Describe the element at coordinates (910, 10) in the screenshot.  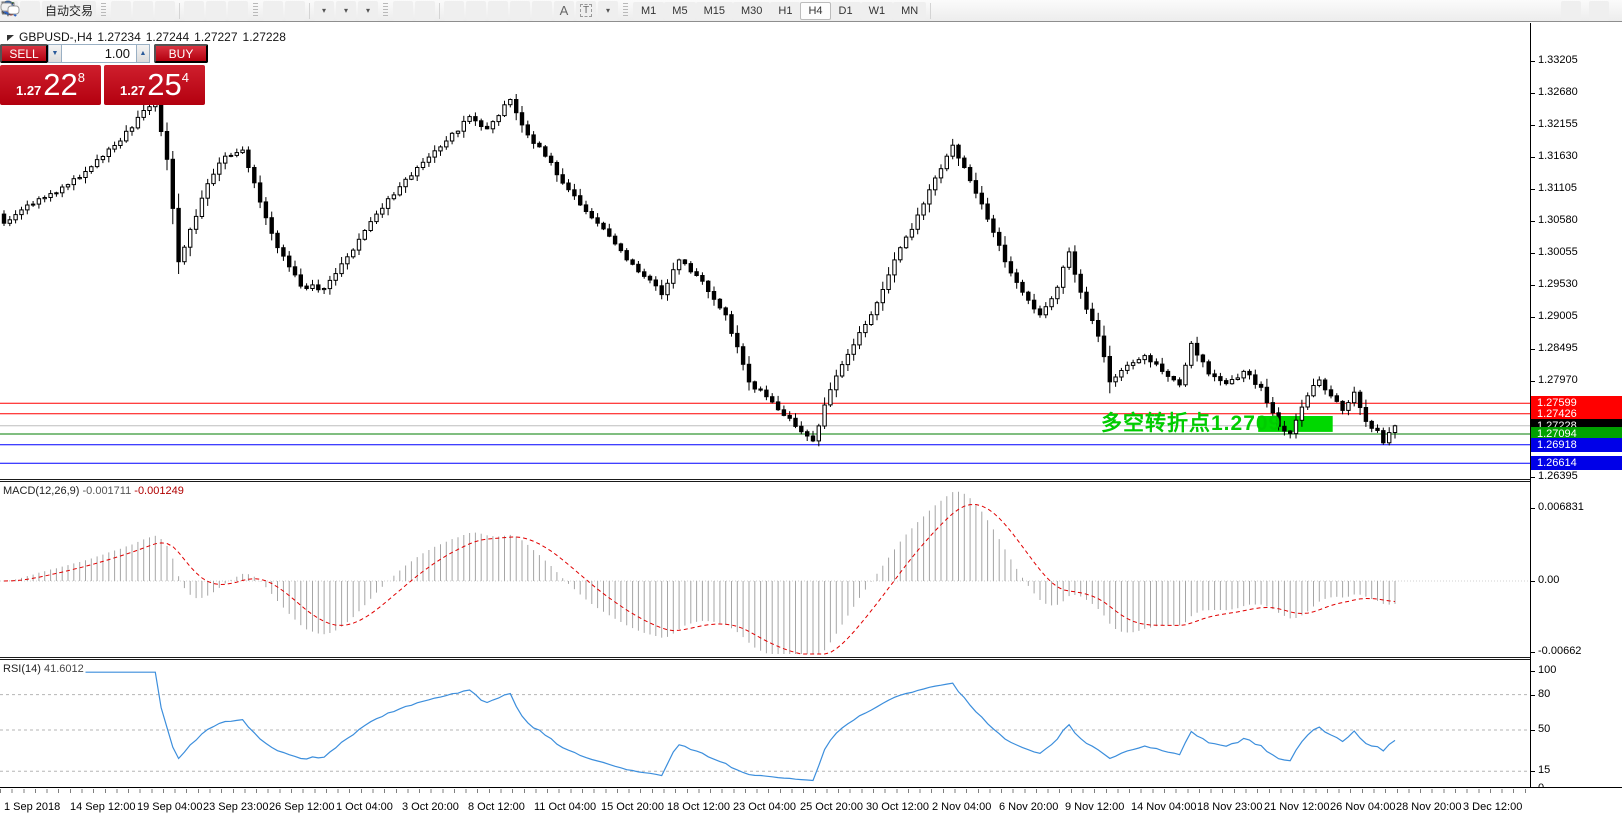
I see `timeframe-mn: MN` at that location.